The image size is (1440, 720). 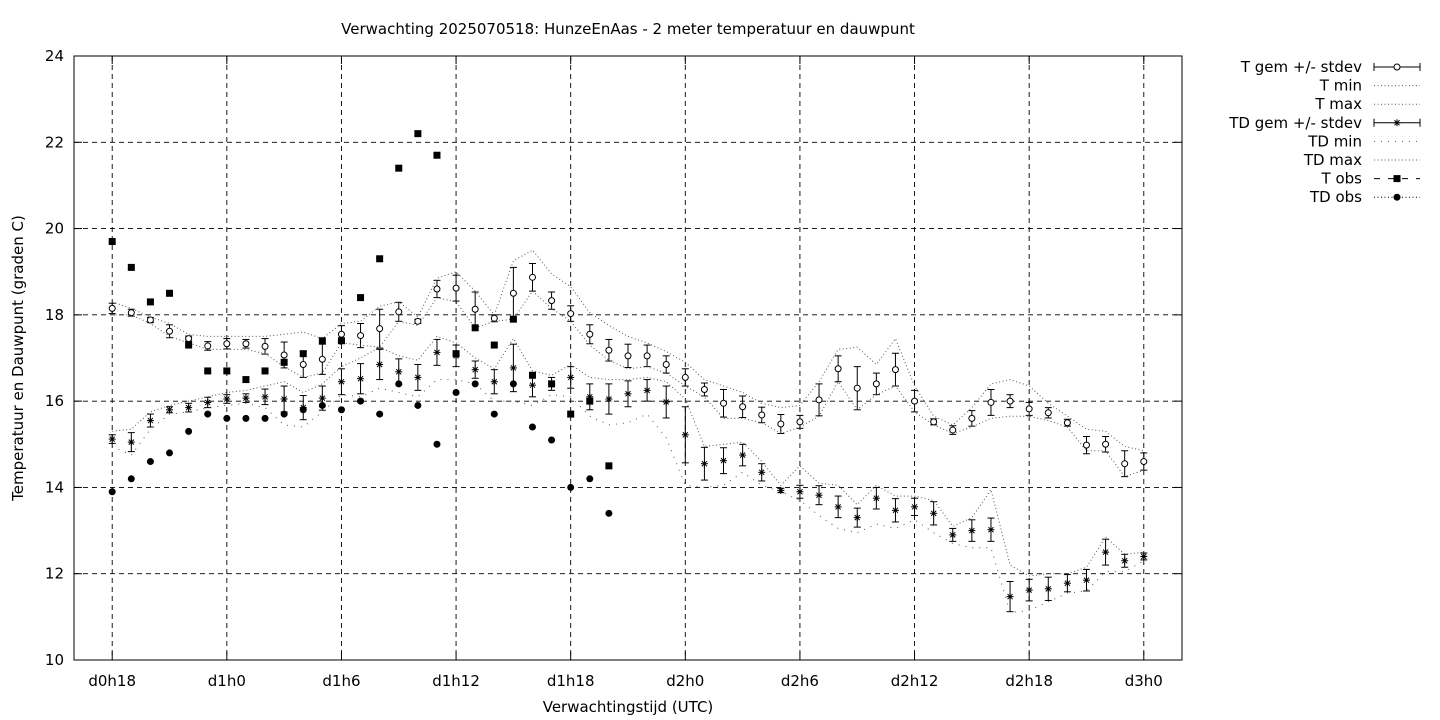 I want to click on x-tick-label: d1h6, so click(x=341, y=681).